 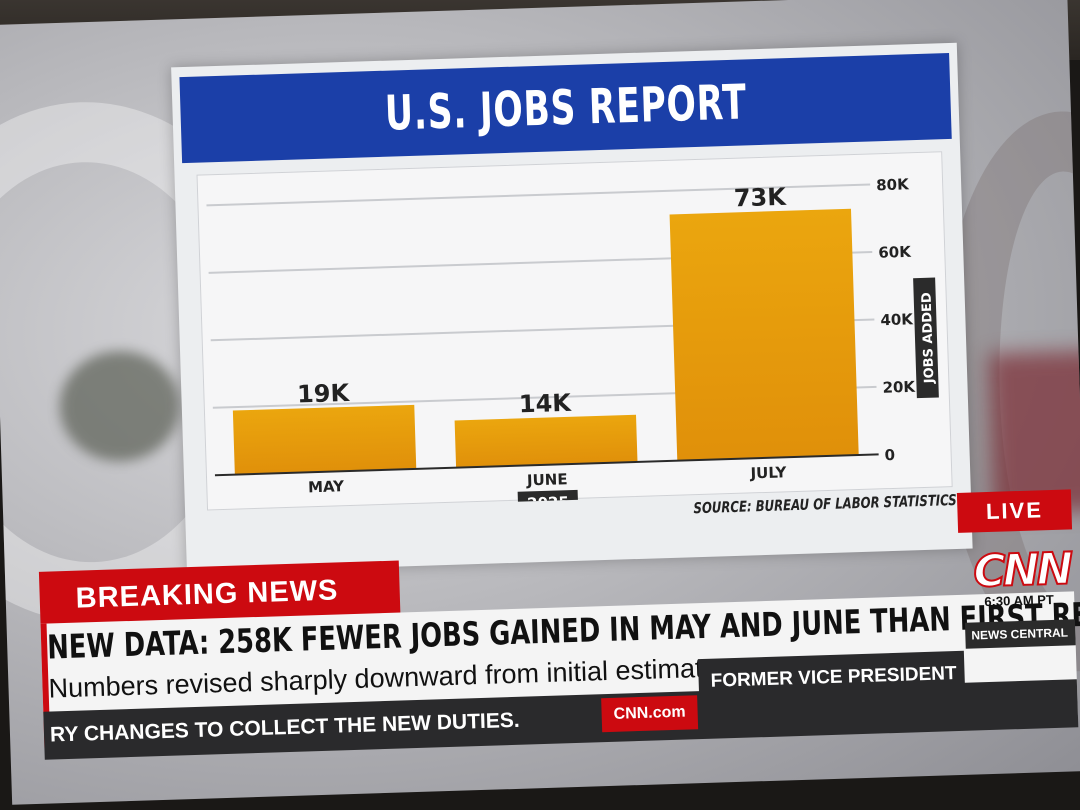 What do you see at coordinates (548, 502) in the screenshot?
I see `x-axis-label: 2025` at bounding box center [548, 502].